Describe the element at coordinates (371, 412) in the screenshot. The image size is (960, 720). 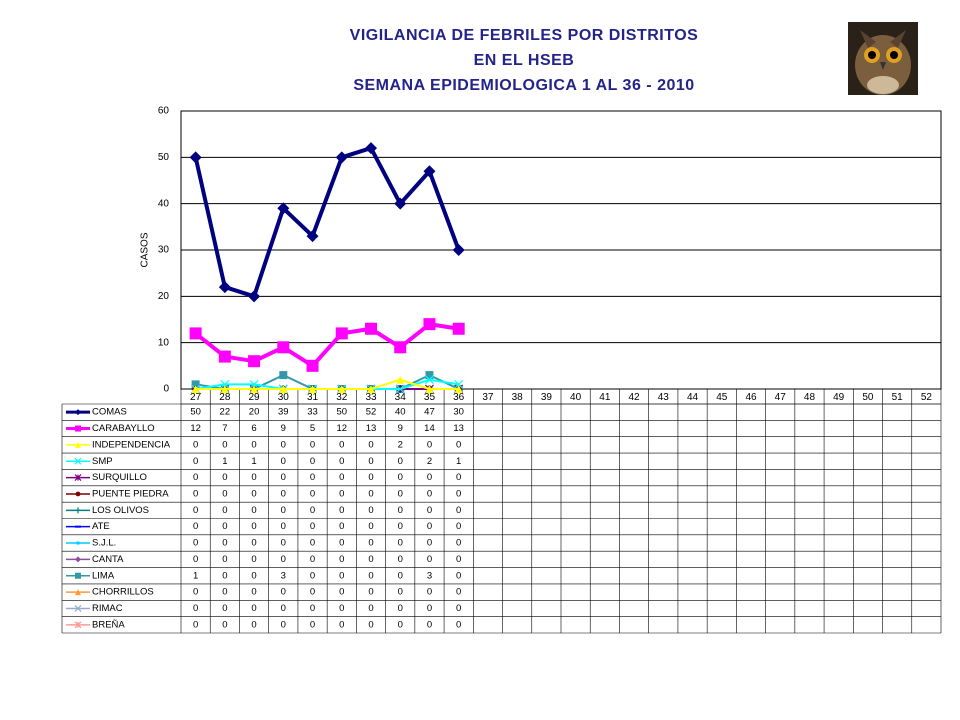
I see `table-cell: 52` at that location.